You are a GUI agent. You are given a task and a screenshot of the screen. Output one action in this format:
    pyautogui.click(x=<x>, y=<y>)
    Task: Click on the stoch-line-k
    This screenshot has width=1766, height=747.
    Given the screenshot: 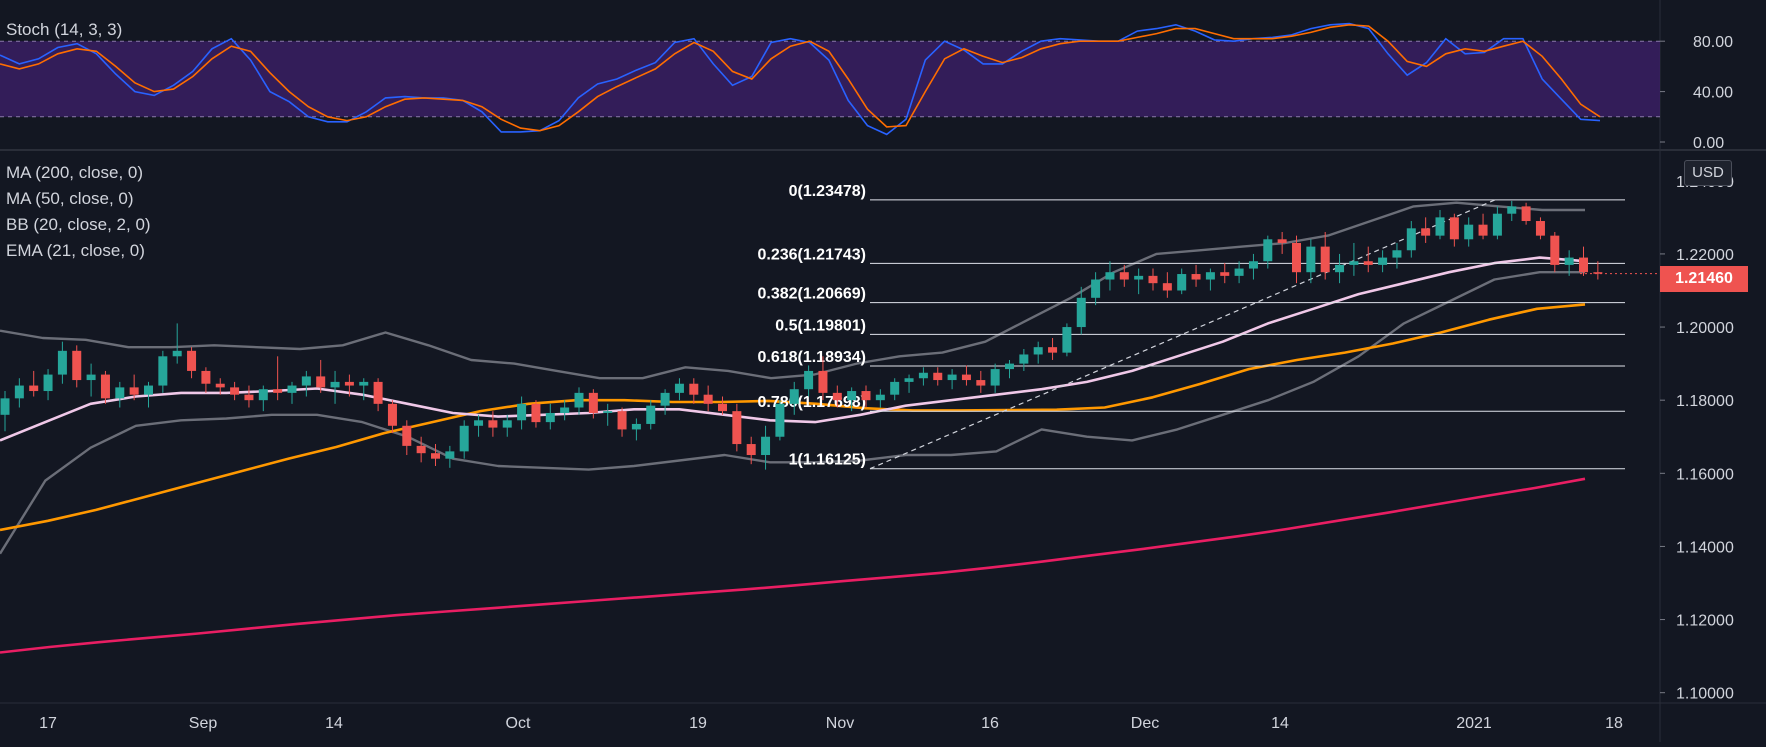 What is the action you would take?
    pyautogui.click(x=800, y=79)
    